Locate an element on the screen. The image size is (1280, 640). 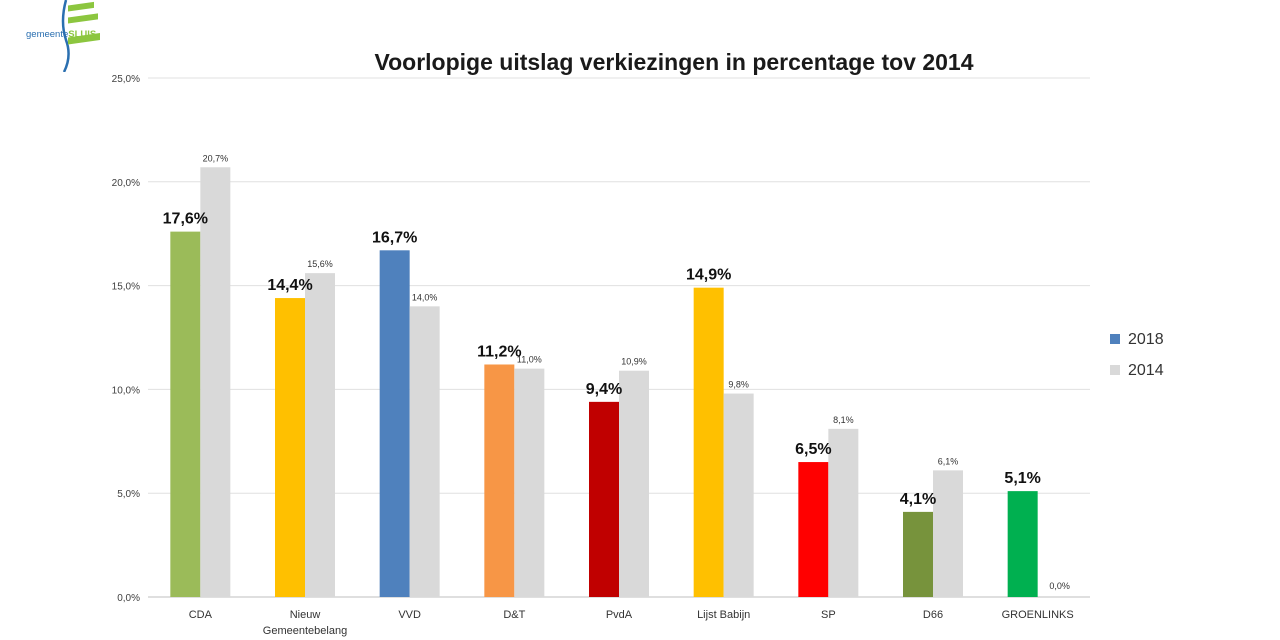
x-tick-label: D&T is located at coordinates (514, 615).